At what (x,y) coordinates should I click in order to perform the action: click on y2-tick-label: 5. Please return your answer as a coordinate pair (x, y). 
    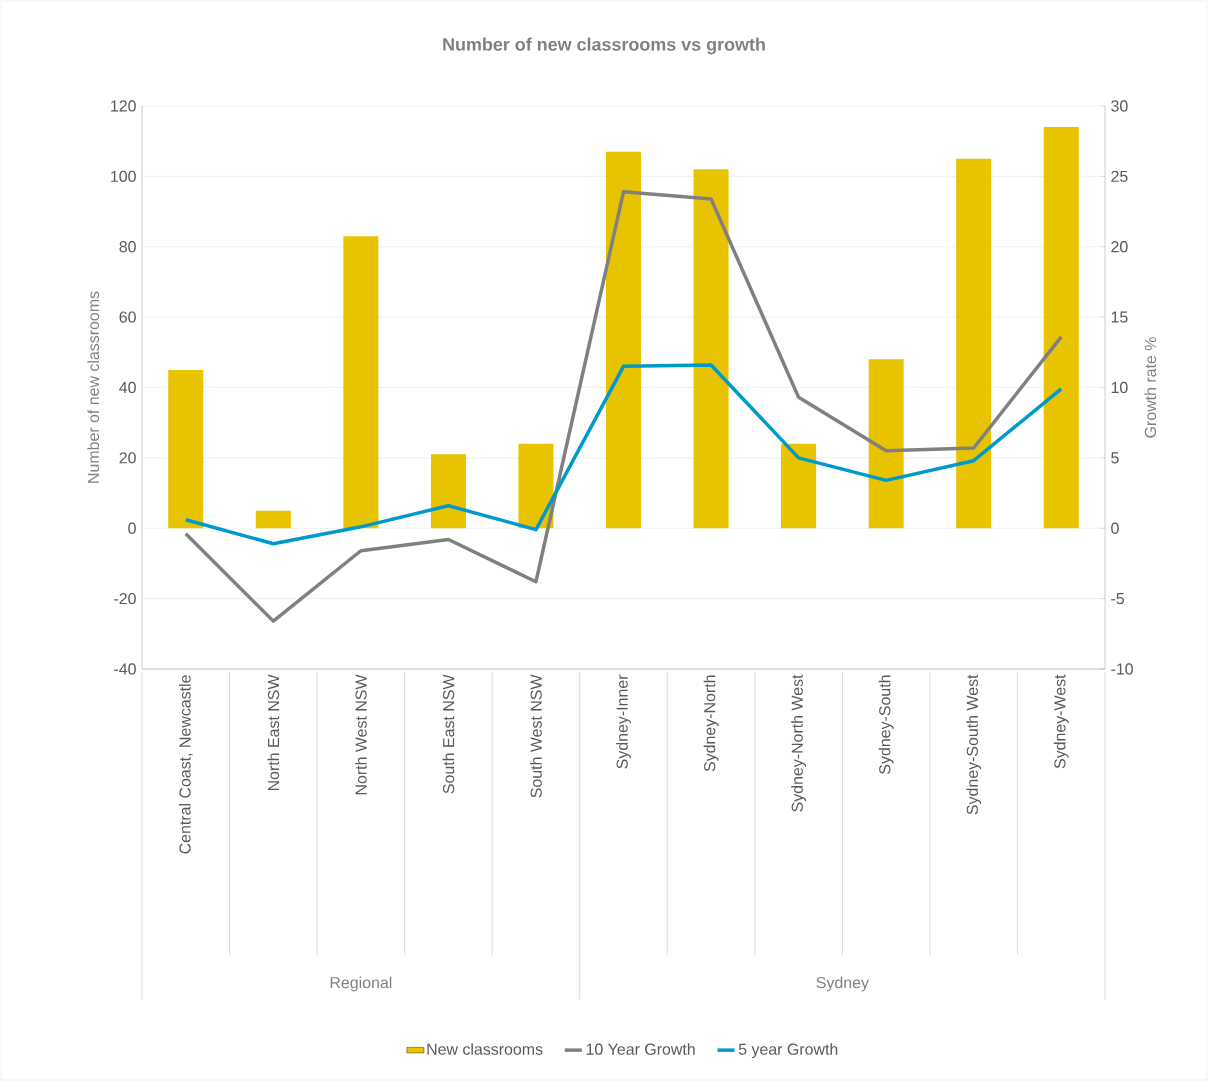
    Looking at the image, I should click on (1115, 458).